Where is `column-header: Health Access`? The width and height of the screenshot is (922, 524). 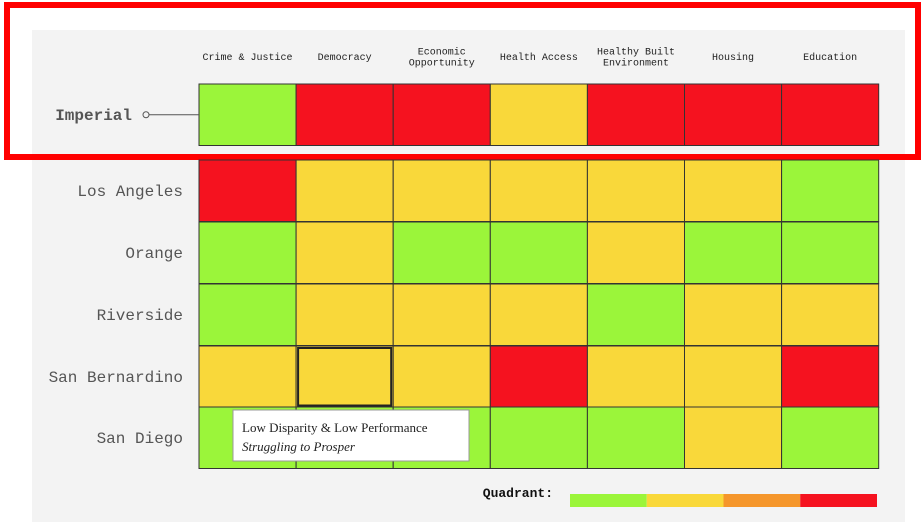 column-header: Health Access is located at coordinates (539, 58).